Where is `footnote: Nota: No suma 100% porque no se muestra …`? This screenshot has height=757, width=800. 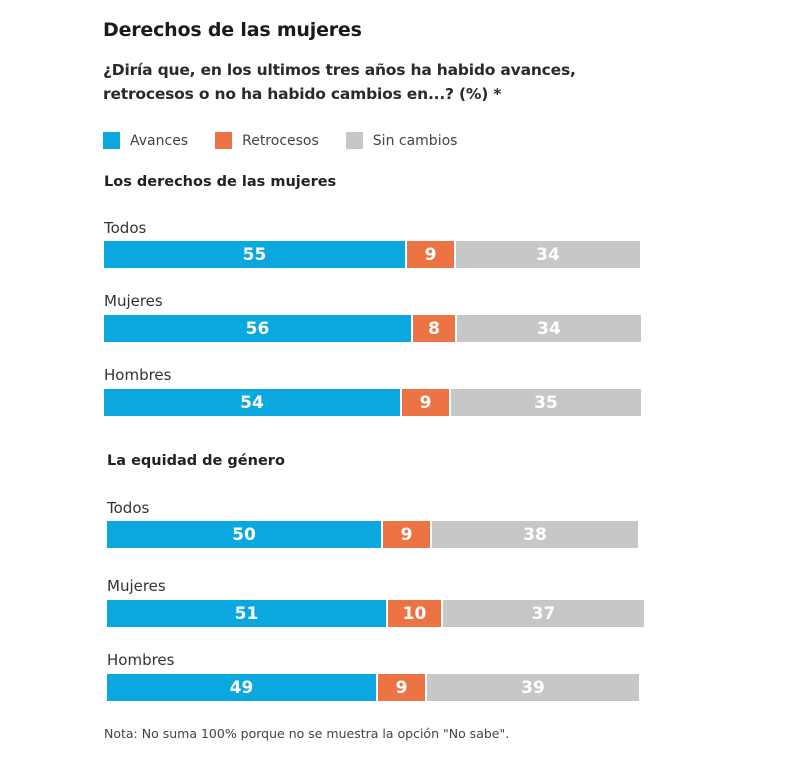
footnote: Nota: No suma 100% porque no se muestra … is located at coordinates (307, 733).